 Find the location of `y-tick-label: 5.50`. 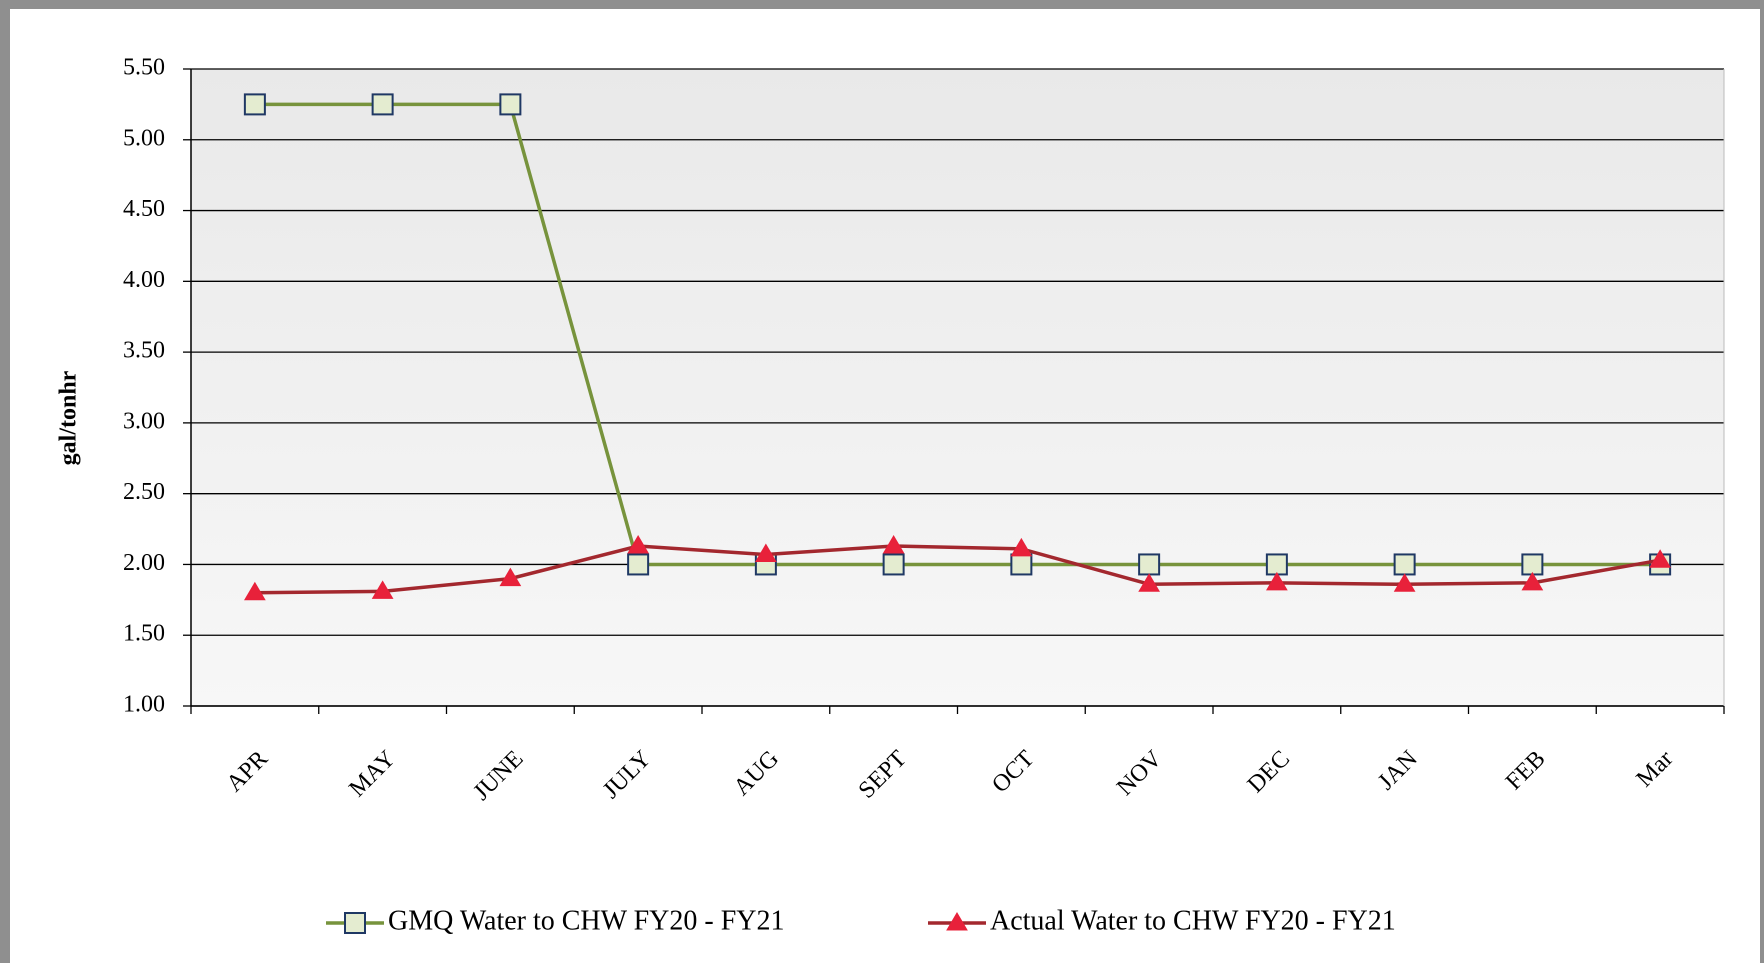

y-tick-label: 5.50 is located at coordinates (144, 68).